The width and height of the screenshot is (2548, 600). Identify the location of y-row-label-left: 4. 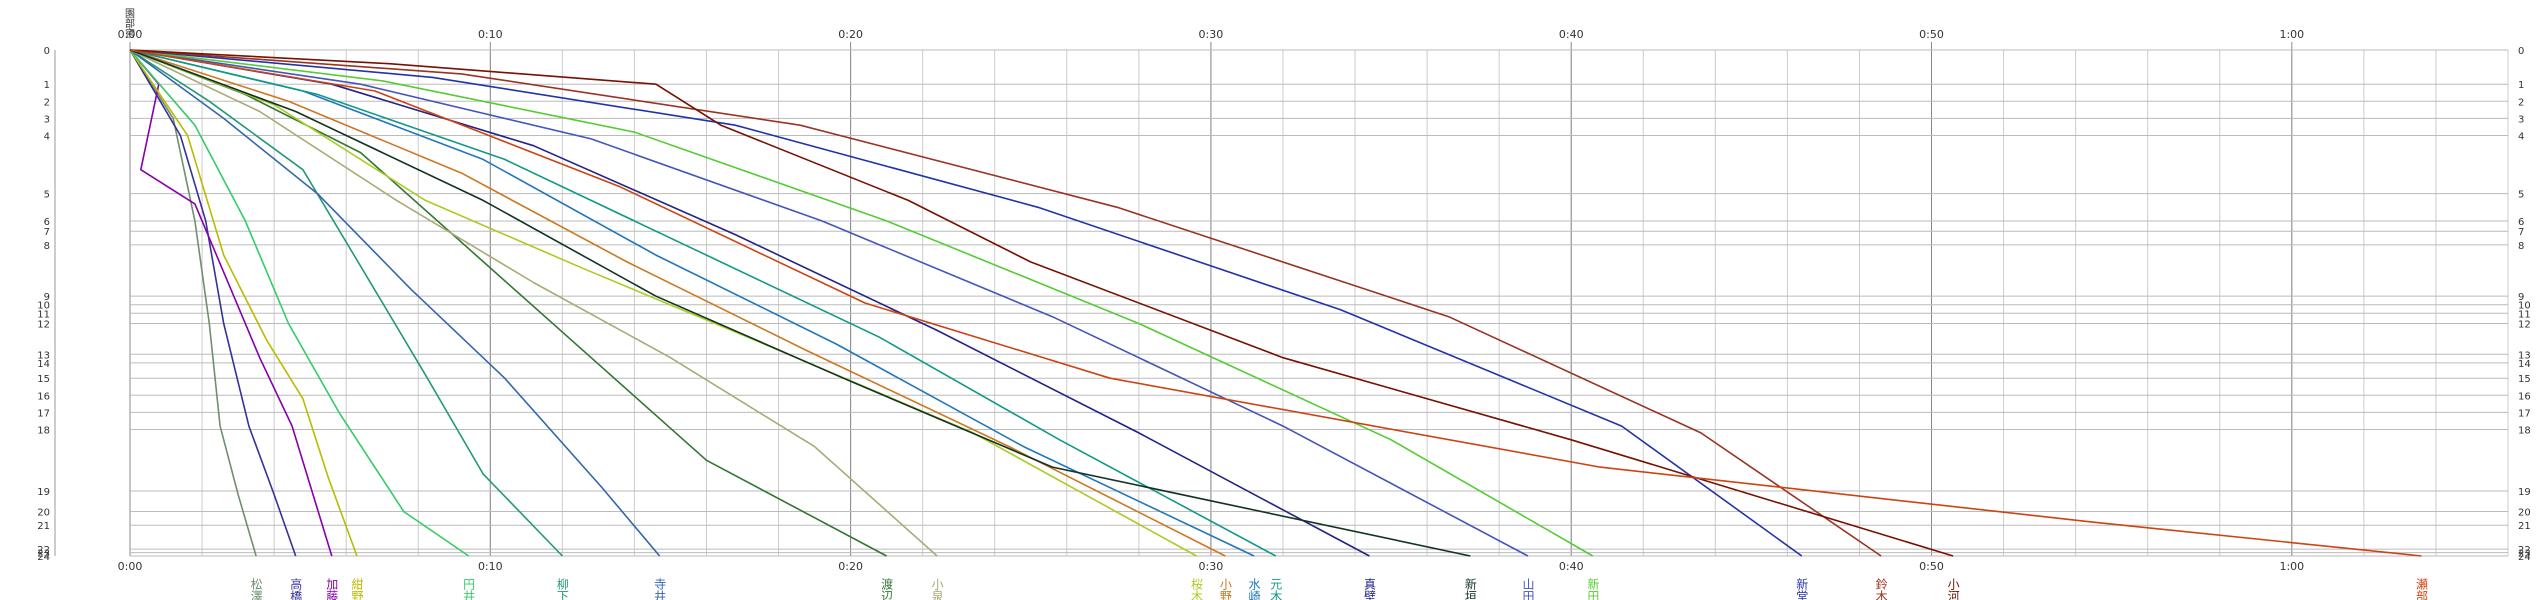
(47, 136).